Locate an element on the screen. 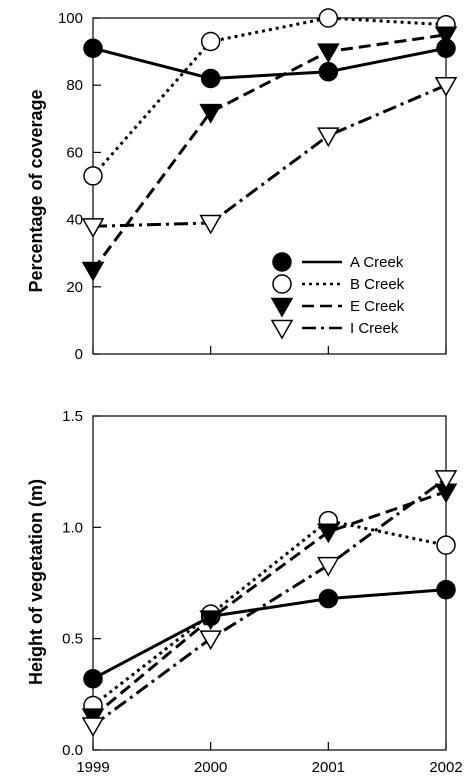  height-x-tick-label: 2000 is located at coordinates (210, 767).